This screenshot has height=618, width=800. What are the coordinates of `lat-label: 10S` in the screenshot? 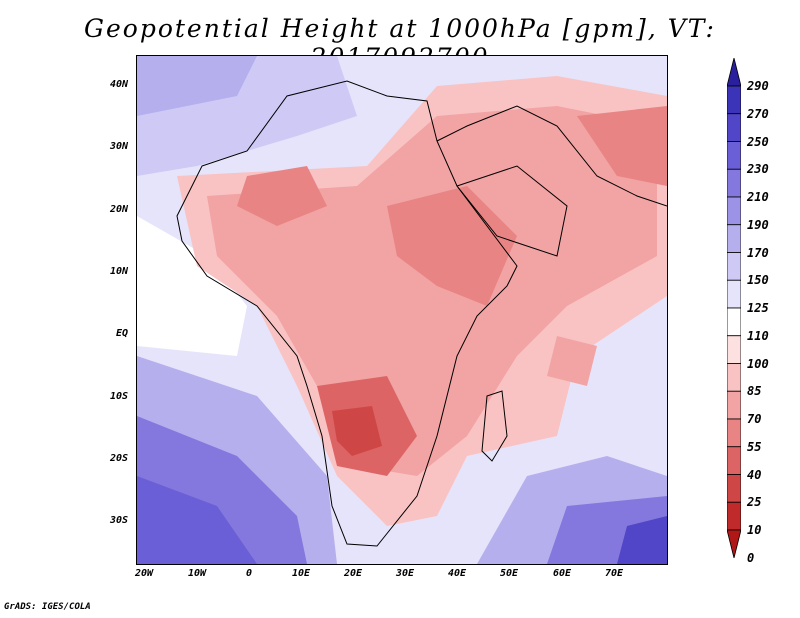 It's located at (118, 396).